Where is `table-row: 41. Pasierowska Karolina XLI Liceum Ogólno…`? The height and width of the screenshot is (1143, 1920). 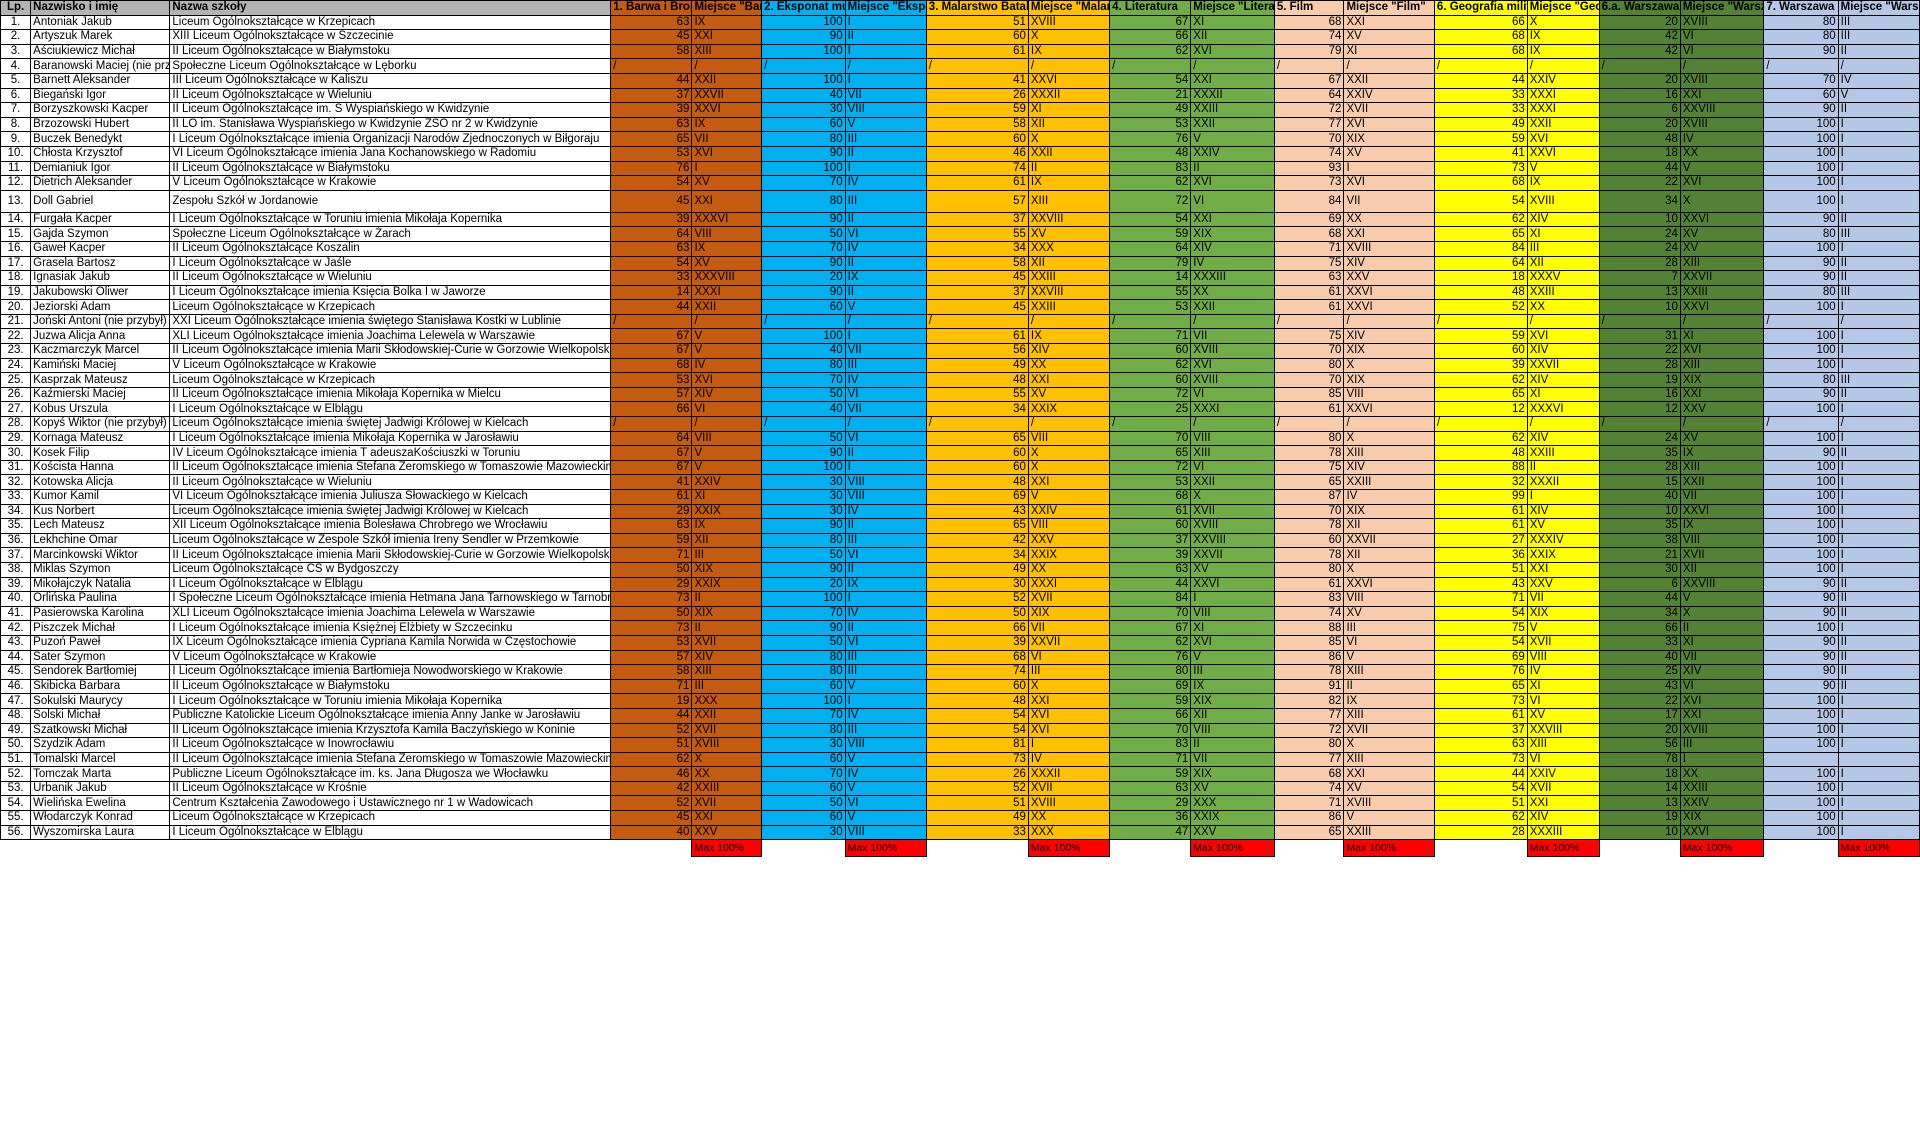
table-row: 41. Pasierowska Karolina XLI Liceum Ogólno… is located at coordinates (960, 613).